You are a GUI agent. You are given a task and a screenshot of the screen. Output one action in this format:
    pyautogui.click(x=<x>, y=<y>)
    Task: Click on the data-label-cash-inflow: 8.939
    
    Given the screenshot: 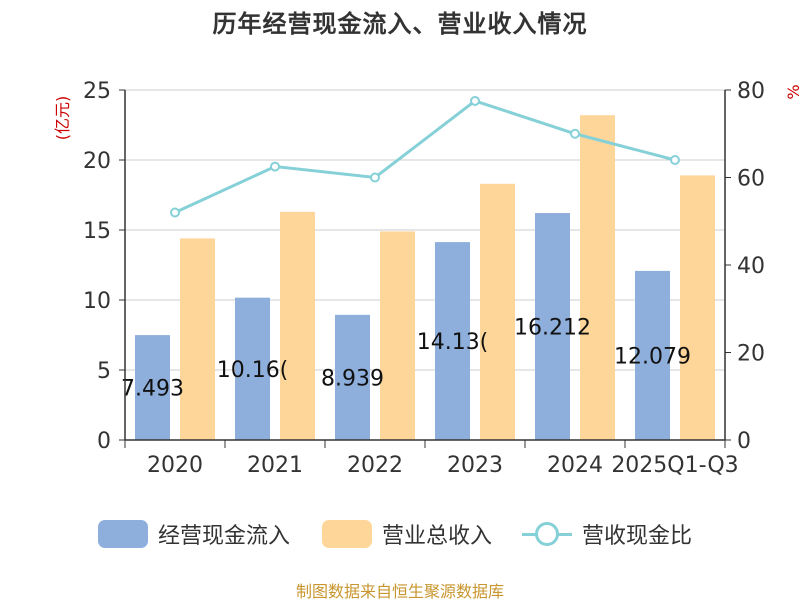 What is the action you would take?
    pyautogui.click(x=352, y=378)
    